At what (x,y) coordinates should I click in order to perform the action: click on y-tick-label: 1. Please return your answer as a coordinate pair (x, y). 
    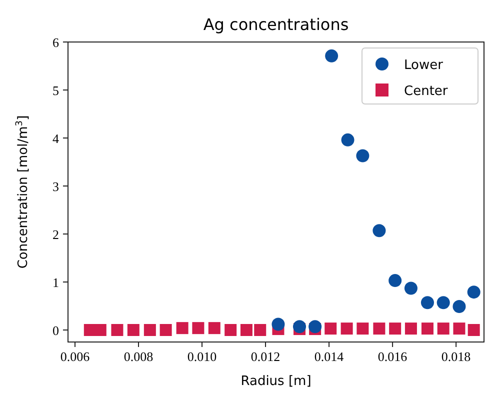
    Looking at the image, I should click on (55, 282).